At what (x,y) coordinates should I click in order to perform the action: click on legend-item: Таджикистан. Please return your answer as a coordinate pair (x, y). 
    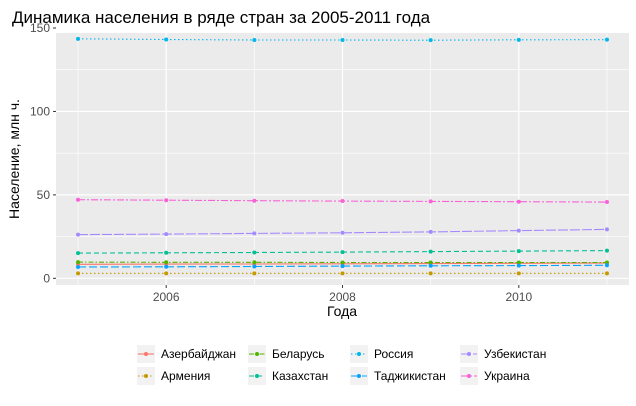
    Looking at the image, I should click on (398, 376).